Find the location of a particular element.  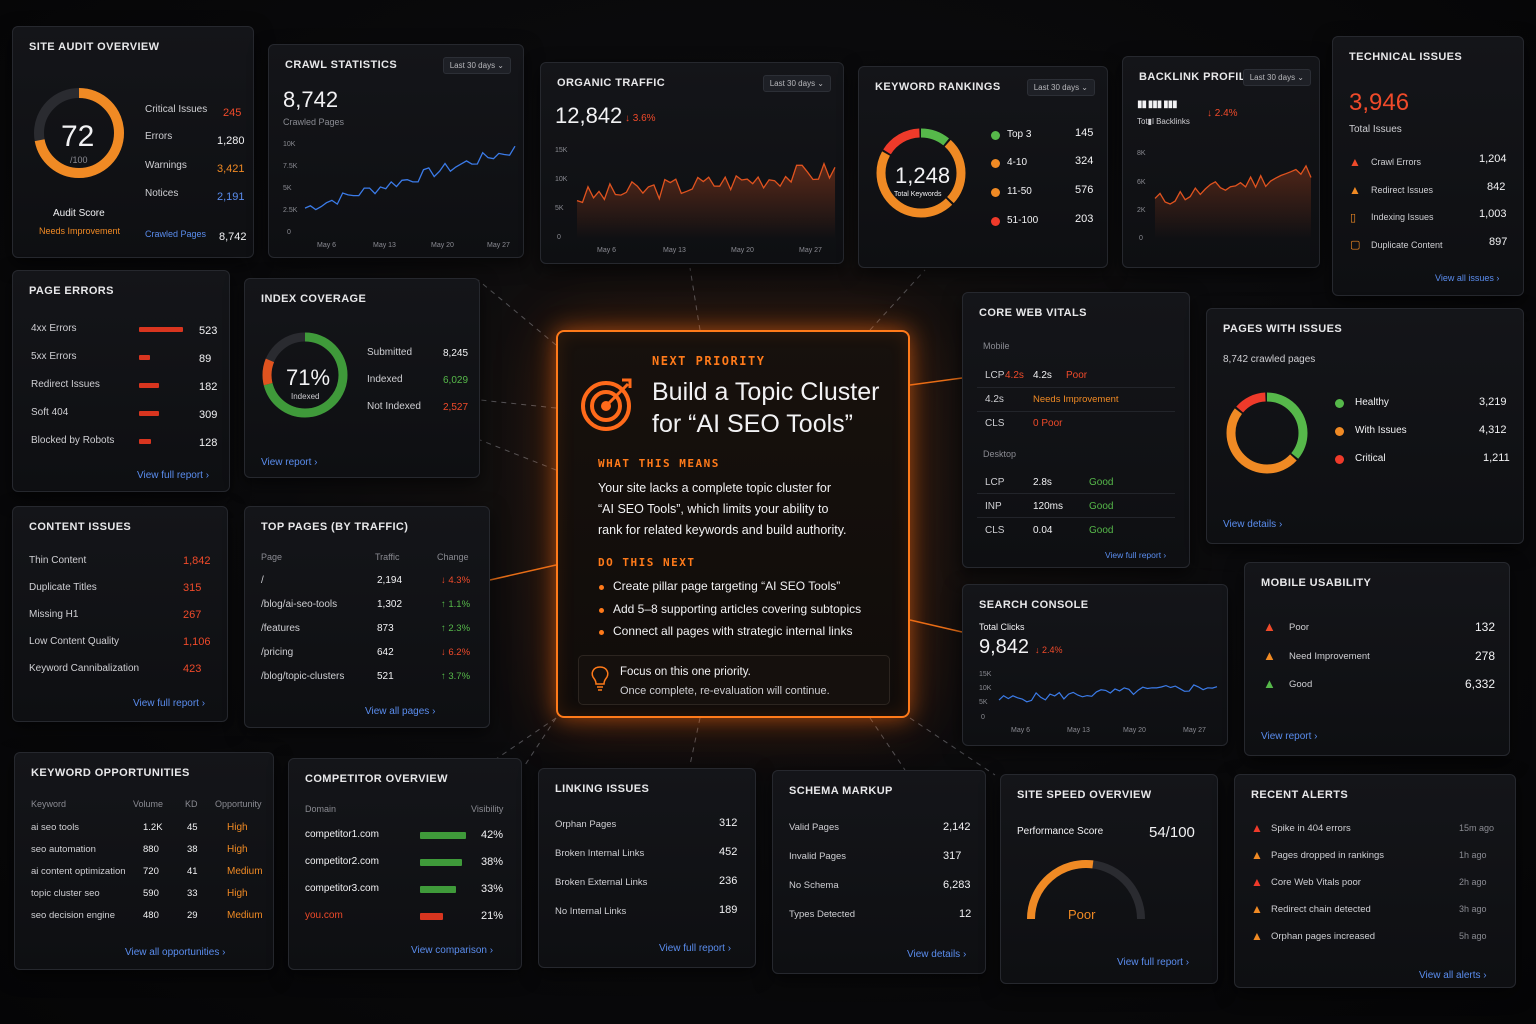

keyword: seo automation is located at coordinates (63, 849).